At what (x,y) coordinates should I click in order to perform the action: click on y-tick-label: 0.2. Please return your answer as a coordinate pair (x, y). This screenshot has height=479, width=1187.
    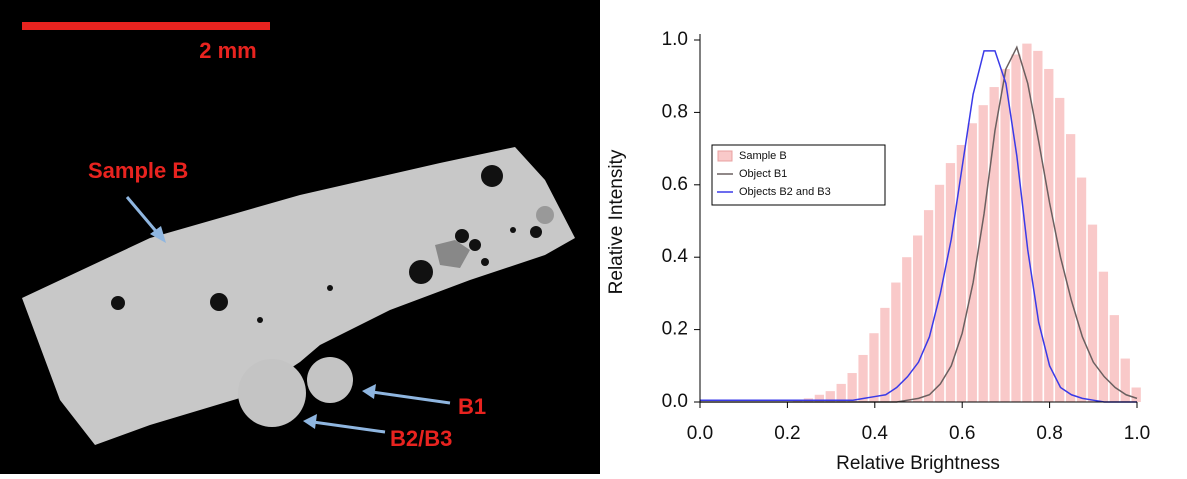
    Looking at the image, I should click on (675, 329).